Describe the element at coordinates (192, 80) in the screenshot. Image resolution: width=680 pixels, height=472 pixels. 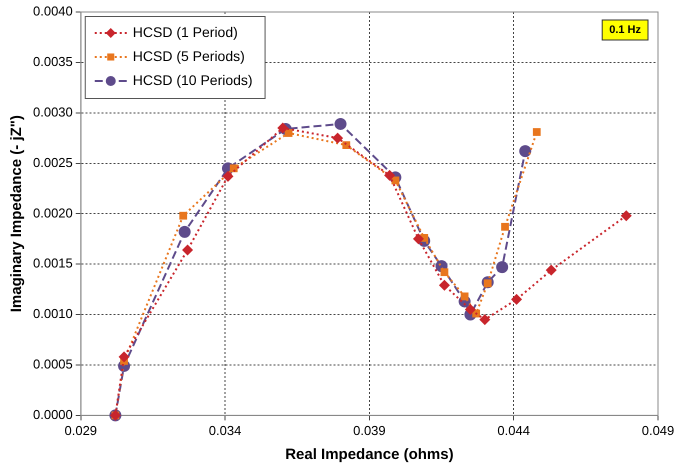
I see `legend-label: HCSD (10 Periods)` at that location.